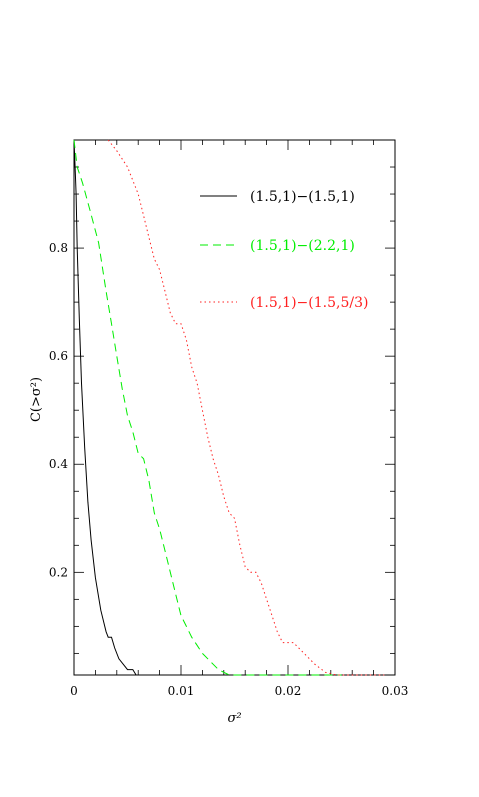 The image size is (479, 797). I want to click on x-tick-label: 0.02, so click(288, 691).